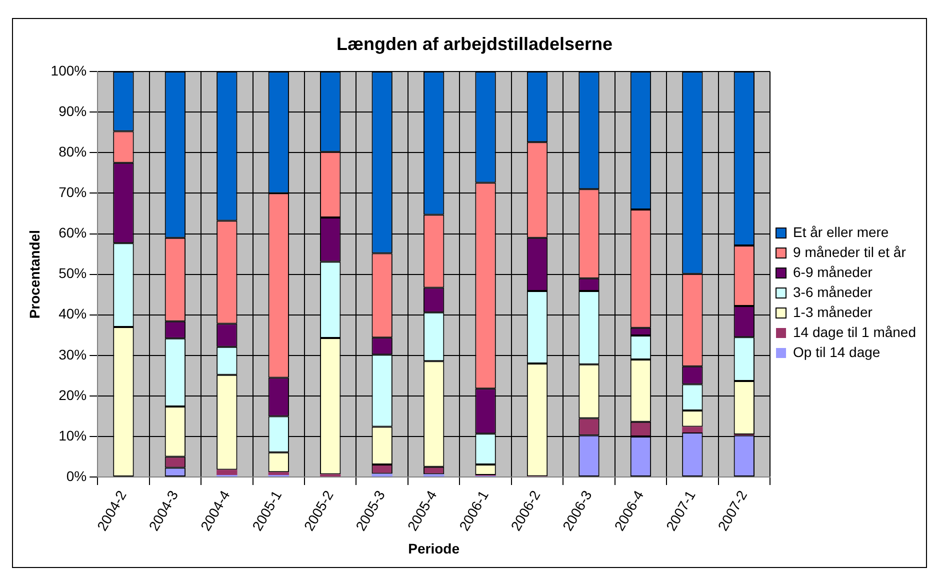 The height and width of the screenshot is (572, 933). Describe the element at coordinates (833, 272) in the screenshot. I see `legend-label: 6-9 måneder` at that location.